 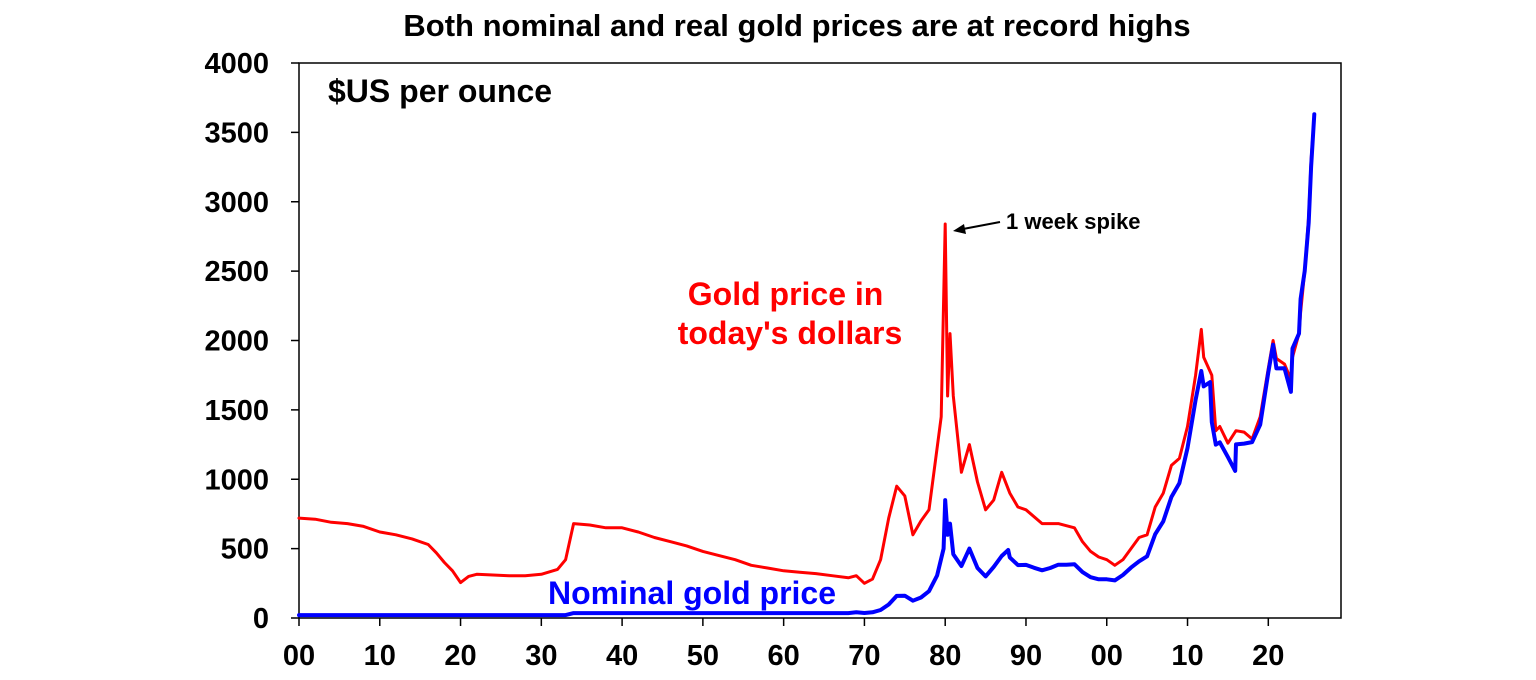 What do you see at coordinates (236, 342) in the screenshot?
I see `y-tick-label: 2000` at bounding box center [236, 342].